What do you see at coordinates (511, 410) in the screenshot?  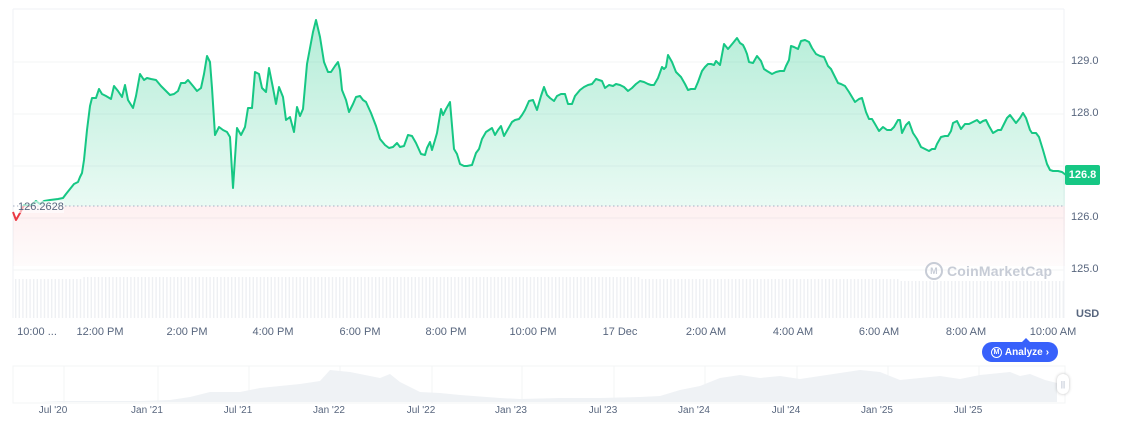 I see `navigator-axis-label: Jan '23` at bounding box center [511, 410].